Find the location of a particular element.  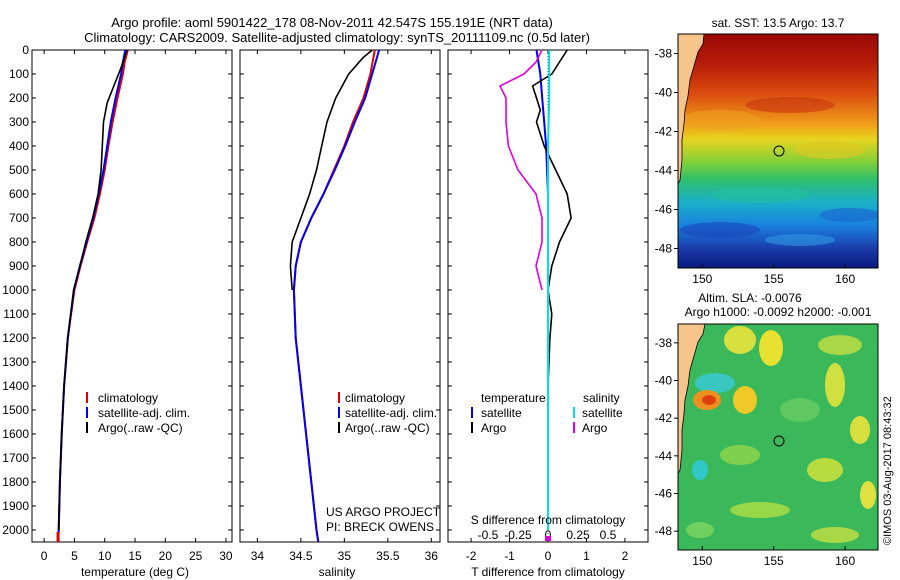

x-tick-label: -2 is located at coordinates (471, 556).